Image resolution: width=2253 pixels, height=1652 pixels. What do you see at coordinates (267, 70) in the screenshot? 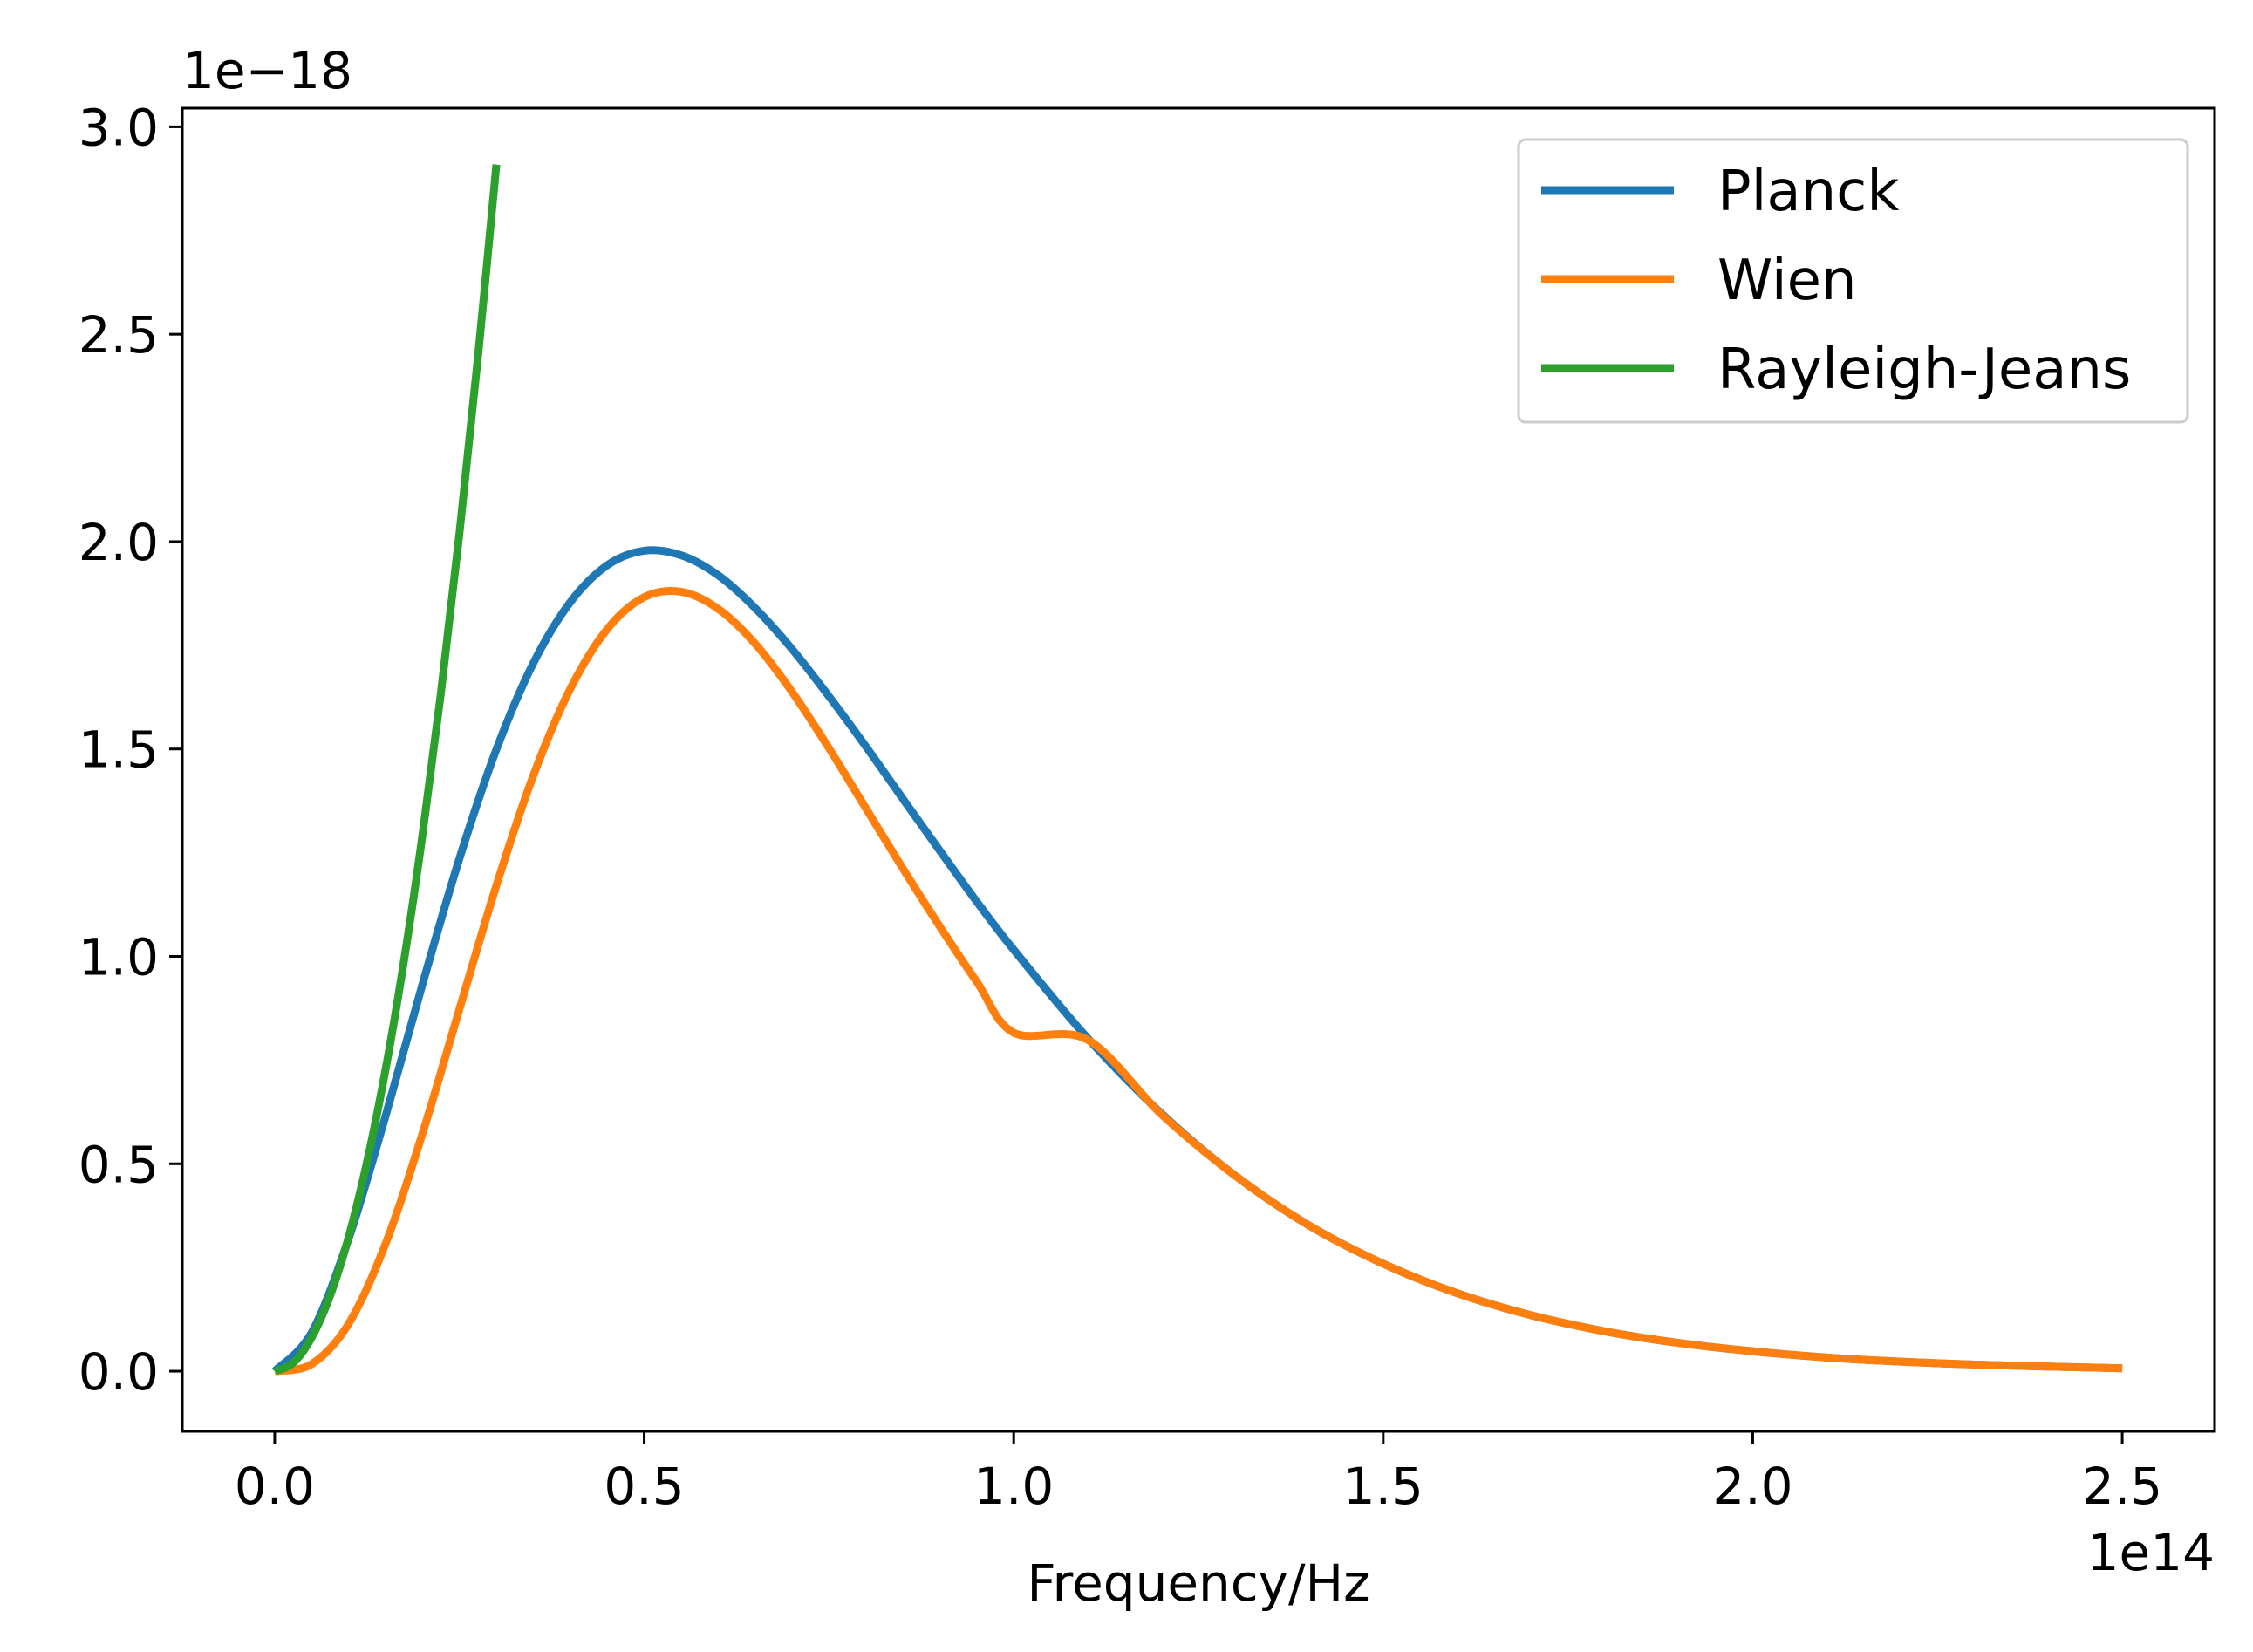
I see `y-offset-label: 1e−18` at bounding box center [267, 70].